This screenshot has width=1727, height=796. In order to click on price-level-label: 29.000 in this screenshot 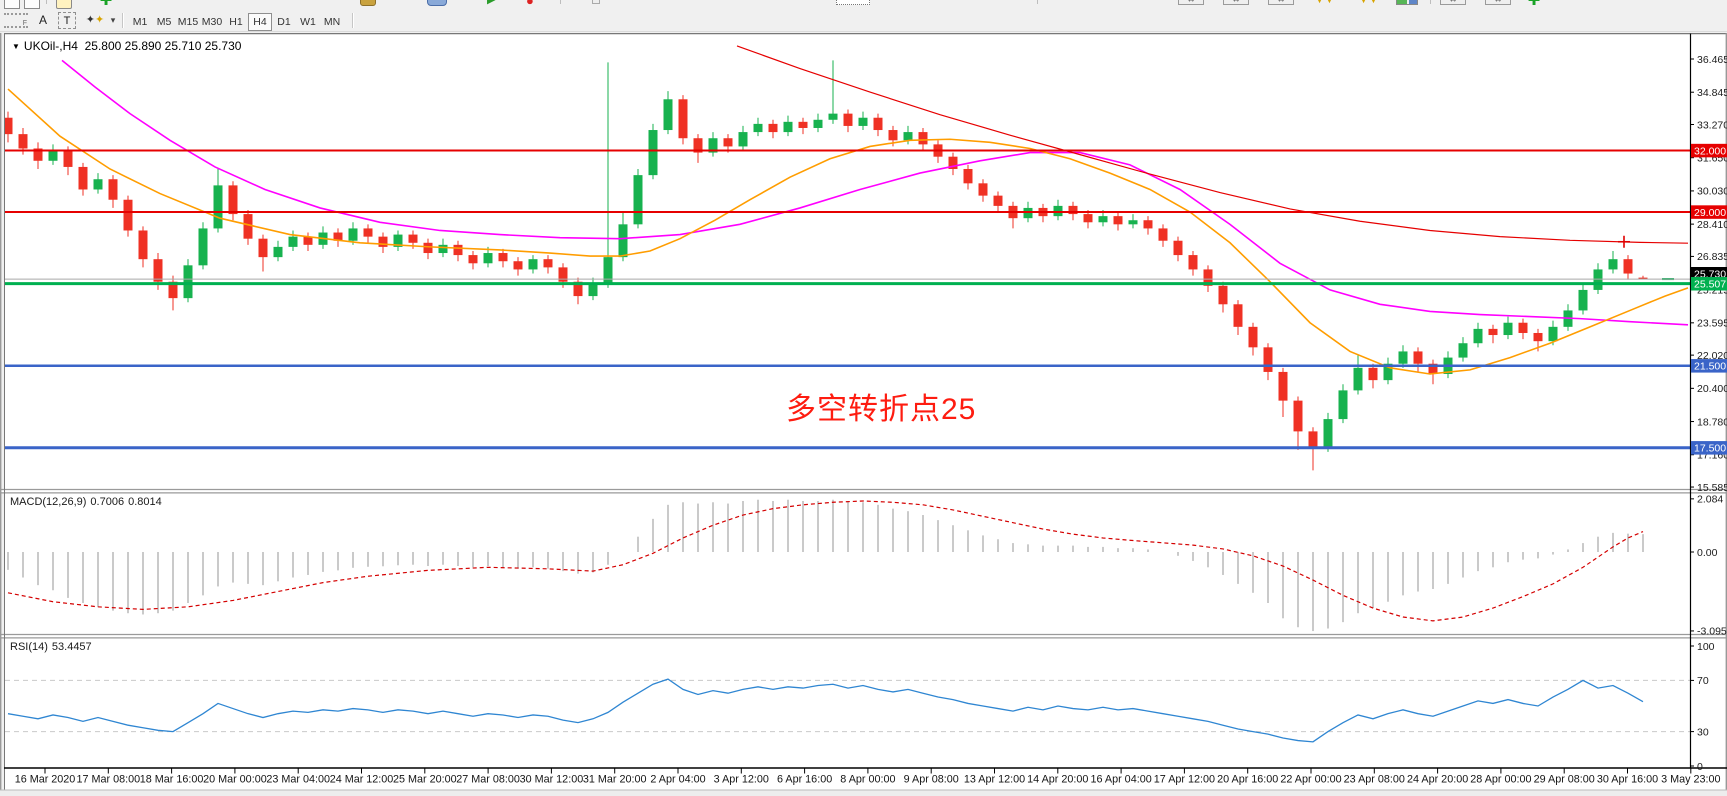, I will do `click(1710, 213)`.